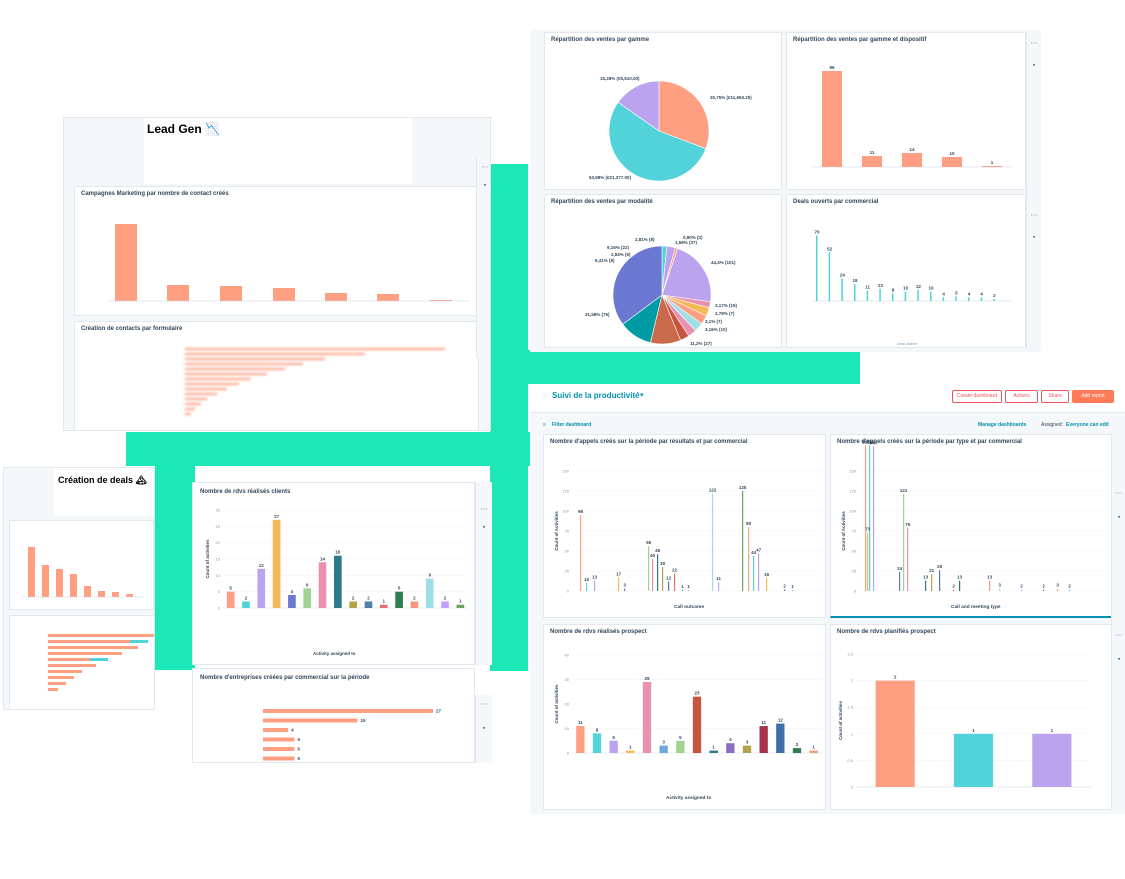 The width and height of the screenshot is (1125, 879). What do you see at coordinates (749, 523) in the screenshot?
I see `bar-data-label: 80` at bounding box center [749, 523].